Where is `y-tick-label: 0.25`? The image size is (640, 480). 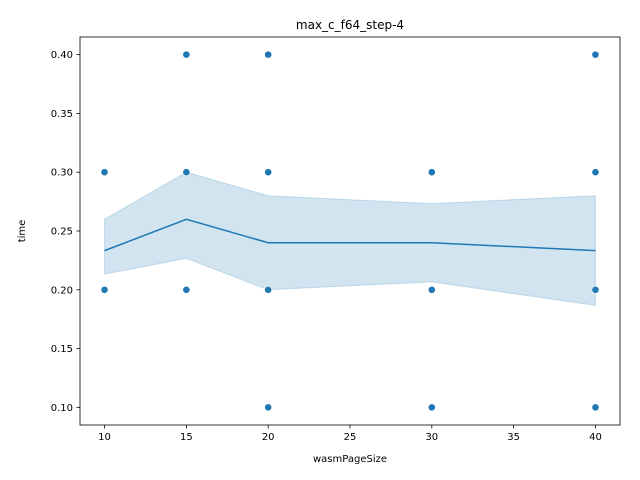
y-tick-label: 0.25 is located at coordinates (62, 232).